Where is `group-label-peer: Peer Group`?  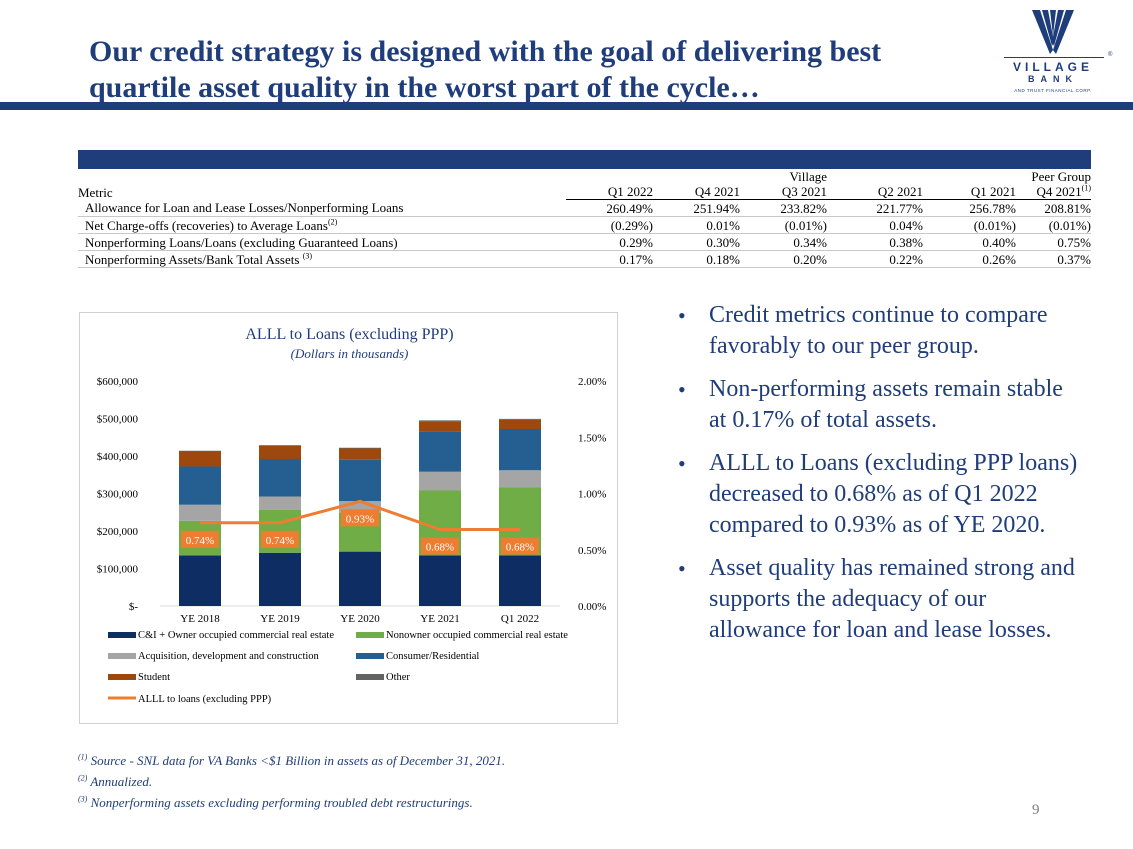
group-label-peer: Peer Group is located at coordinates (1061, 176).